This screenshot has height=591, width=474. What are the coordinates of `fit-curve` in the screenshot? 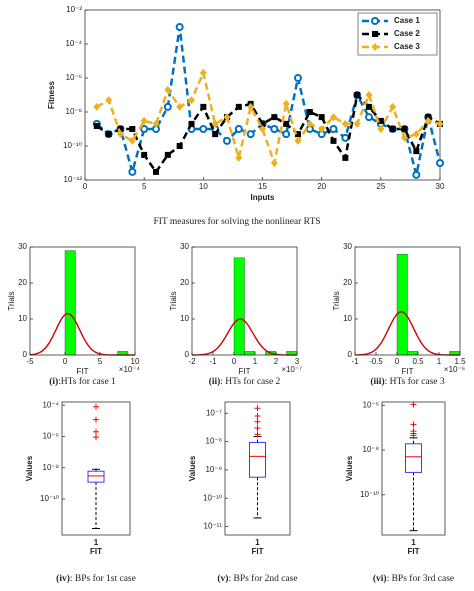 It's located at (82, 334).